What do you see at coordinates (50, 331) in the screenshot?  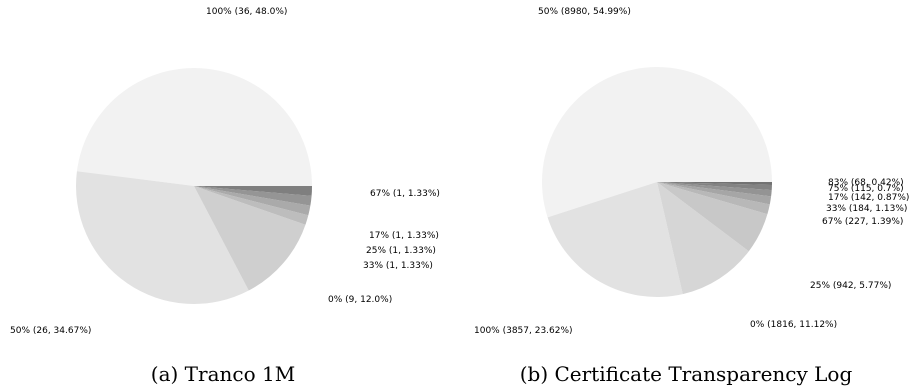 I see `slice-label: 50% (26, 34.67%)` at bounding box center [50, 331].